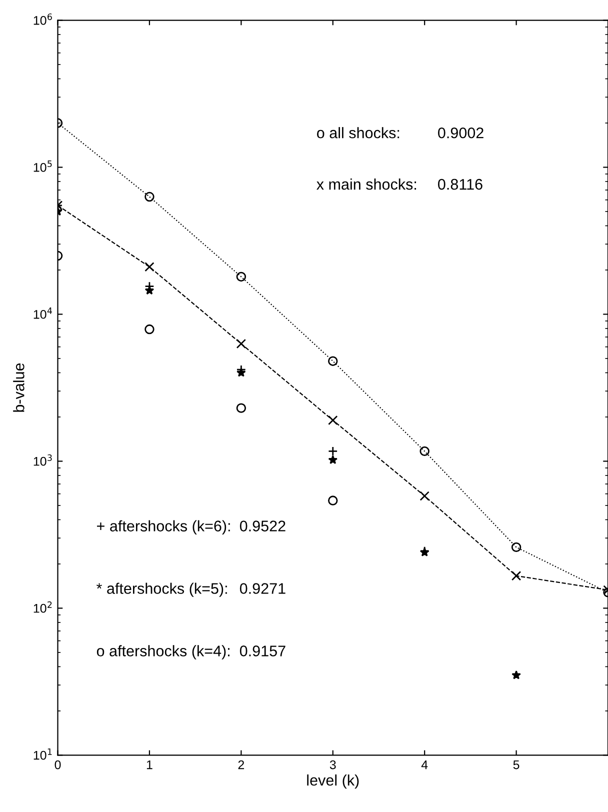 The height and width of the screenshot is (812, 608). Describe the element at coordinates (263, 588) in the screenshot. I see `annotation: 0.9271` at that location.